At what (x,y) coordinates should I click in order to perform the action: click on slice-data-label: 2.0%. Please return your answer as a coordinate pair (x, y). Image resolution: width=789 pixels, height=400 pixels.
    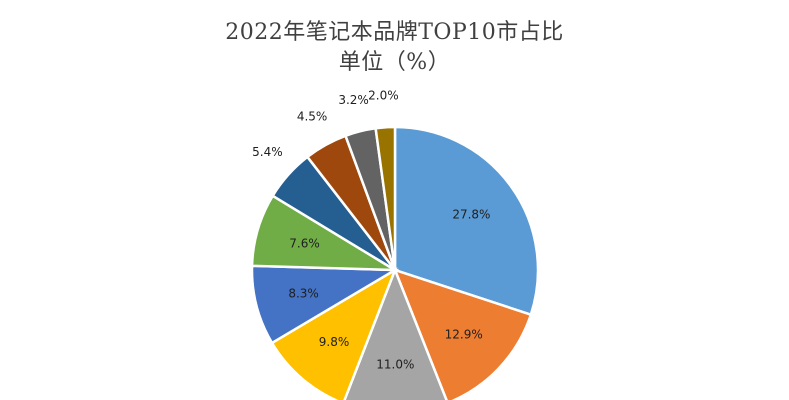
    Looking at the image, I should click on (383, 95).